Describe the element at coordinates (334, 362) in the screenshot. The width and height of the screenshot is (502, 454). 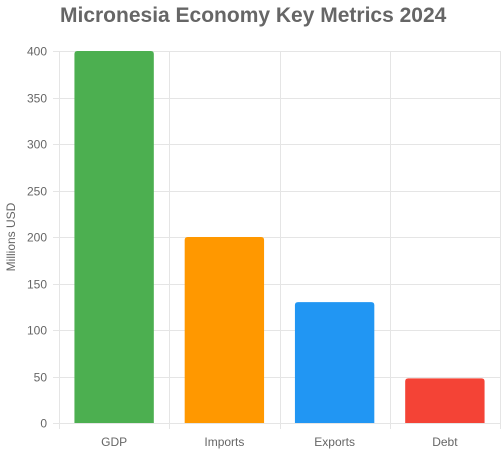
I see `bar-exports` at that location.